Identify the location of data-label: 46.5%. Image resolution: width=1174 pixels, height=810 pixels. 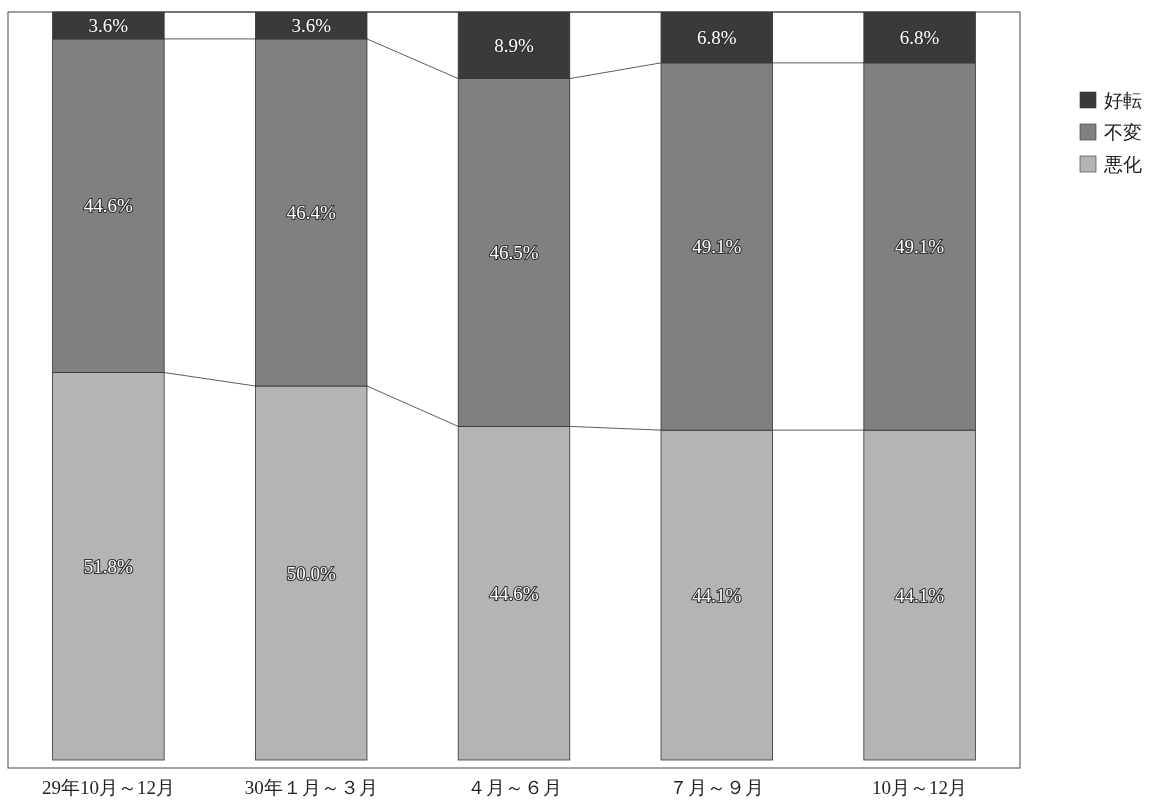
(514, 253).